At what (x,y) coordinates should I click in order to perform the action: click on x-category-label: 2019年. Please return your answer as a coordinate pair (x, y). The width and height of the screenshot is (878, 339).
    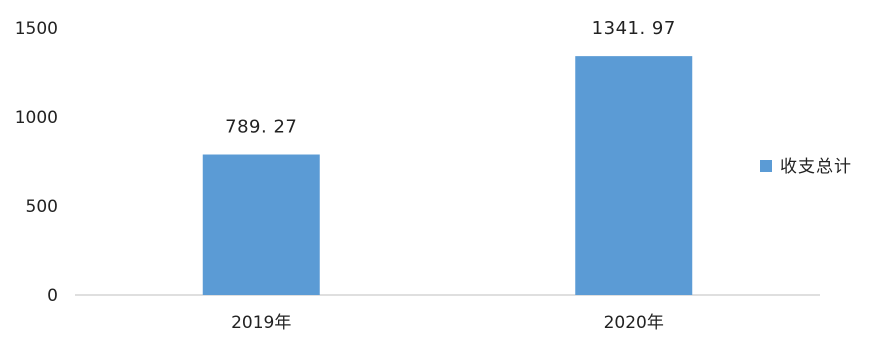
    Looking at the image, I should click on (261, 323).